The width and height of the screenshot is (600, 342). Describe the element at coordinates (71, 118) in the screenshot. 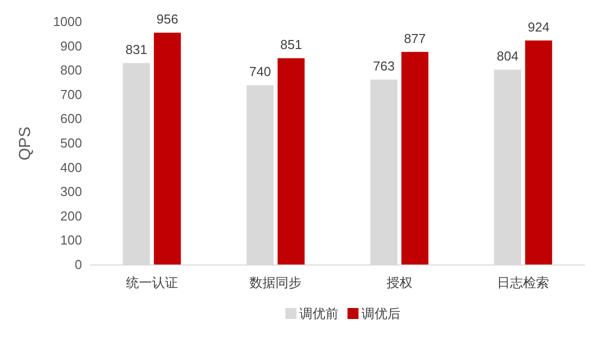

I see `y-tick-label: 600` at that location.